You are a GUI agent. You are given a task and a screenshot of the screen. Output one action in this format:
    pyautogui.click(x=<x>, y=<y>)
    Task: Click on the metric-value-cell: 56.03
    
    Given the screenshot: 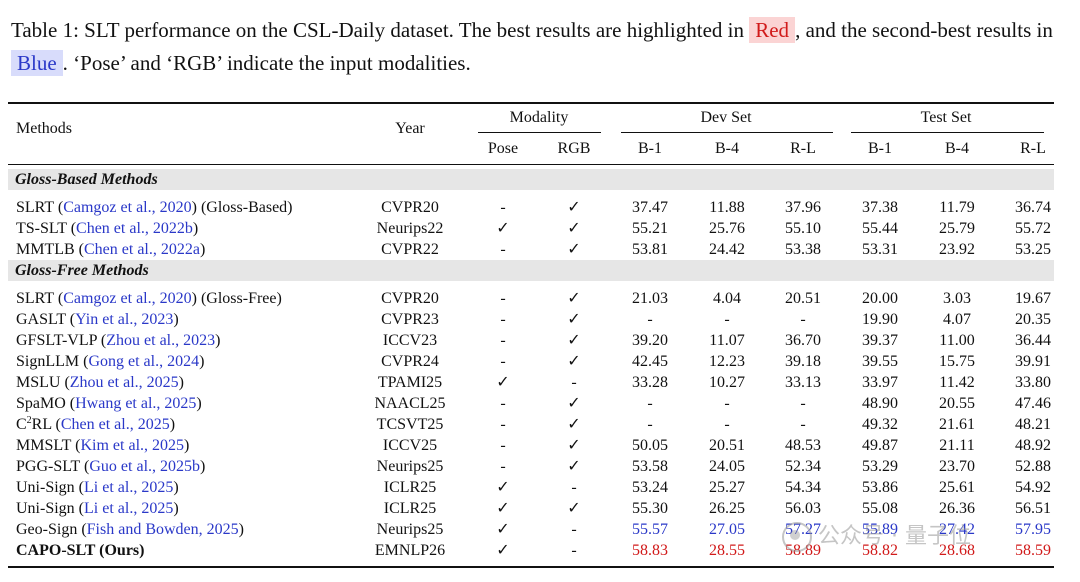 What is the action you would take?
    pyautogui.click(x=803, y=508)
    